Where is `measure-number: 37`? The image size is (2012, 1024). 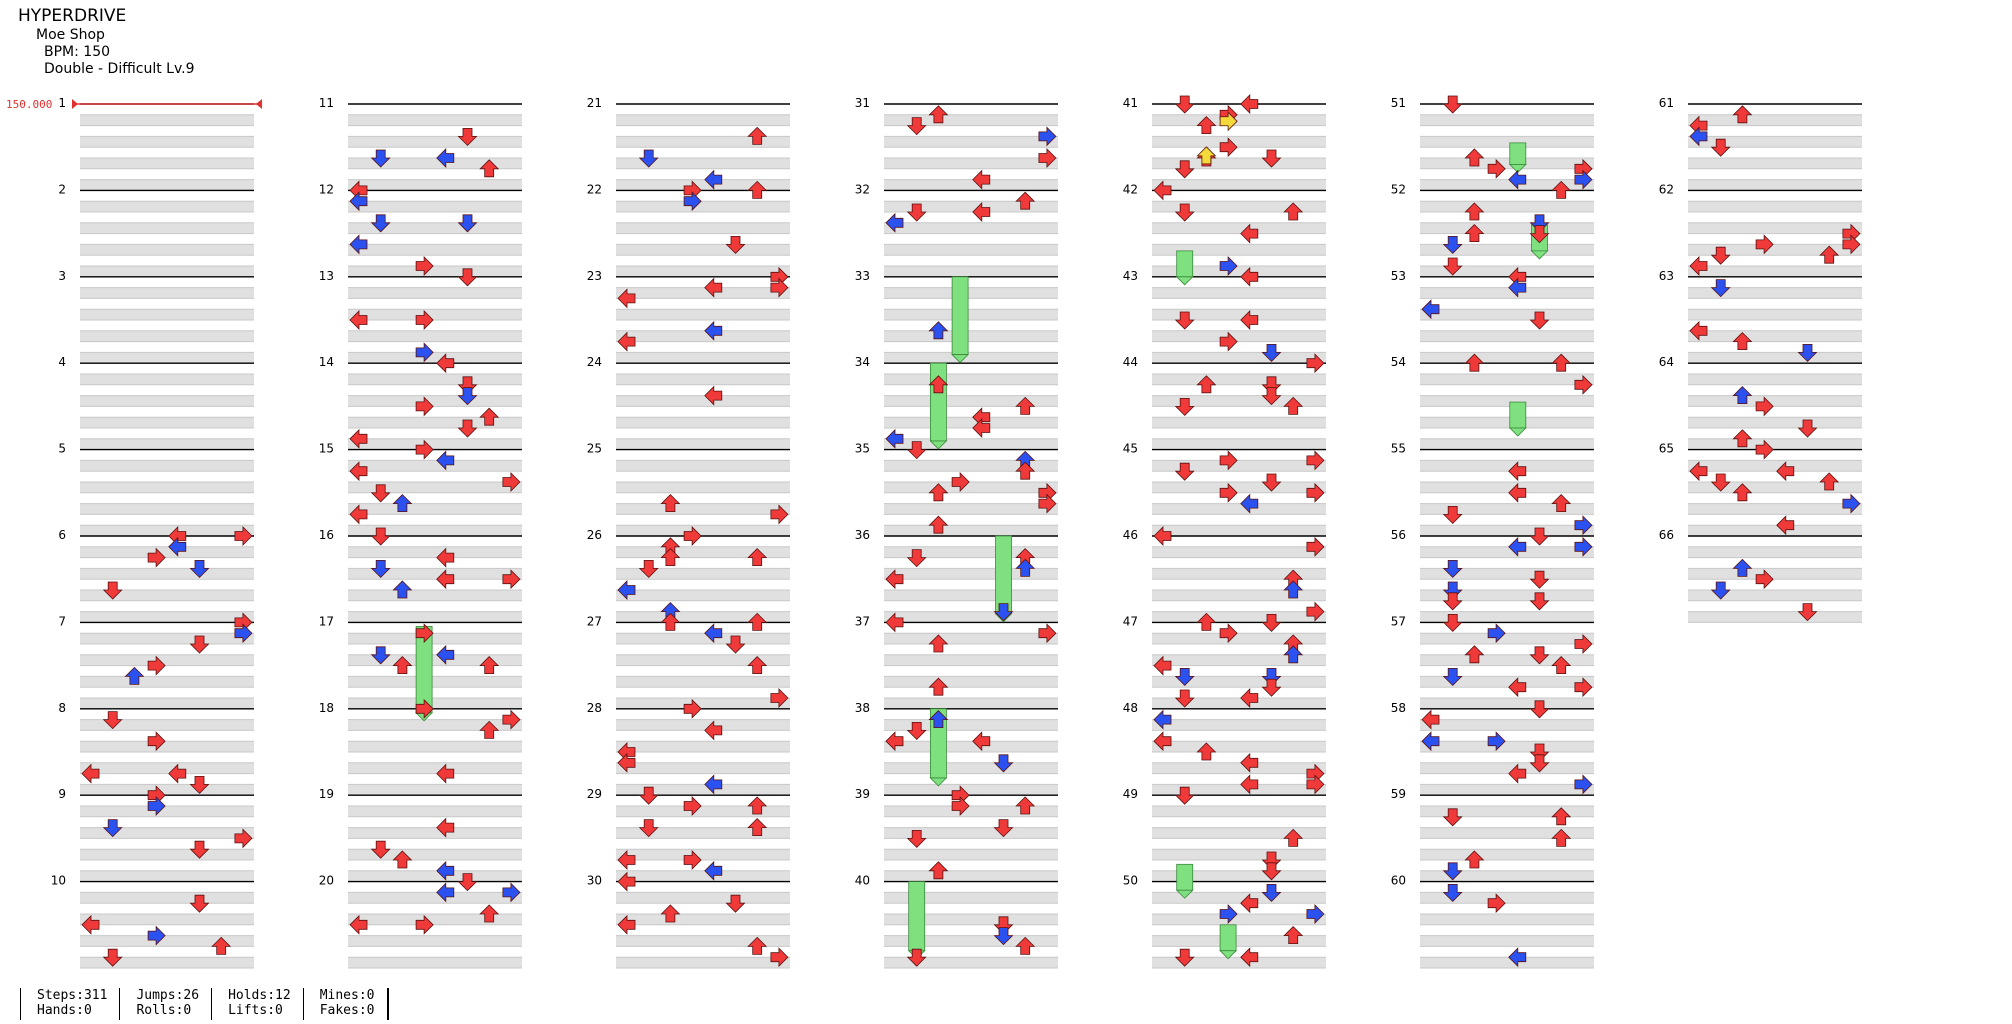 measure-number: 37 is located at coordinates (862, 621).